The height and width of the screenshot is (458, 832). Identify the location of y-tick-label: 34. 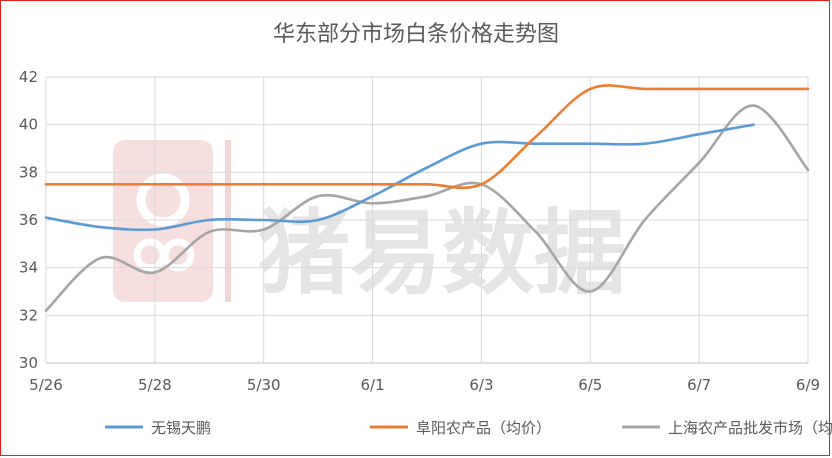
(28, 268).